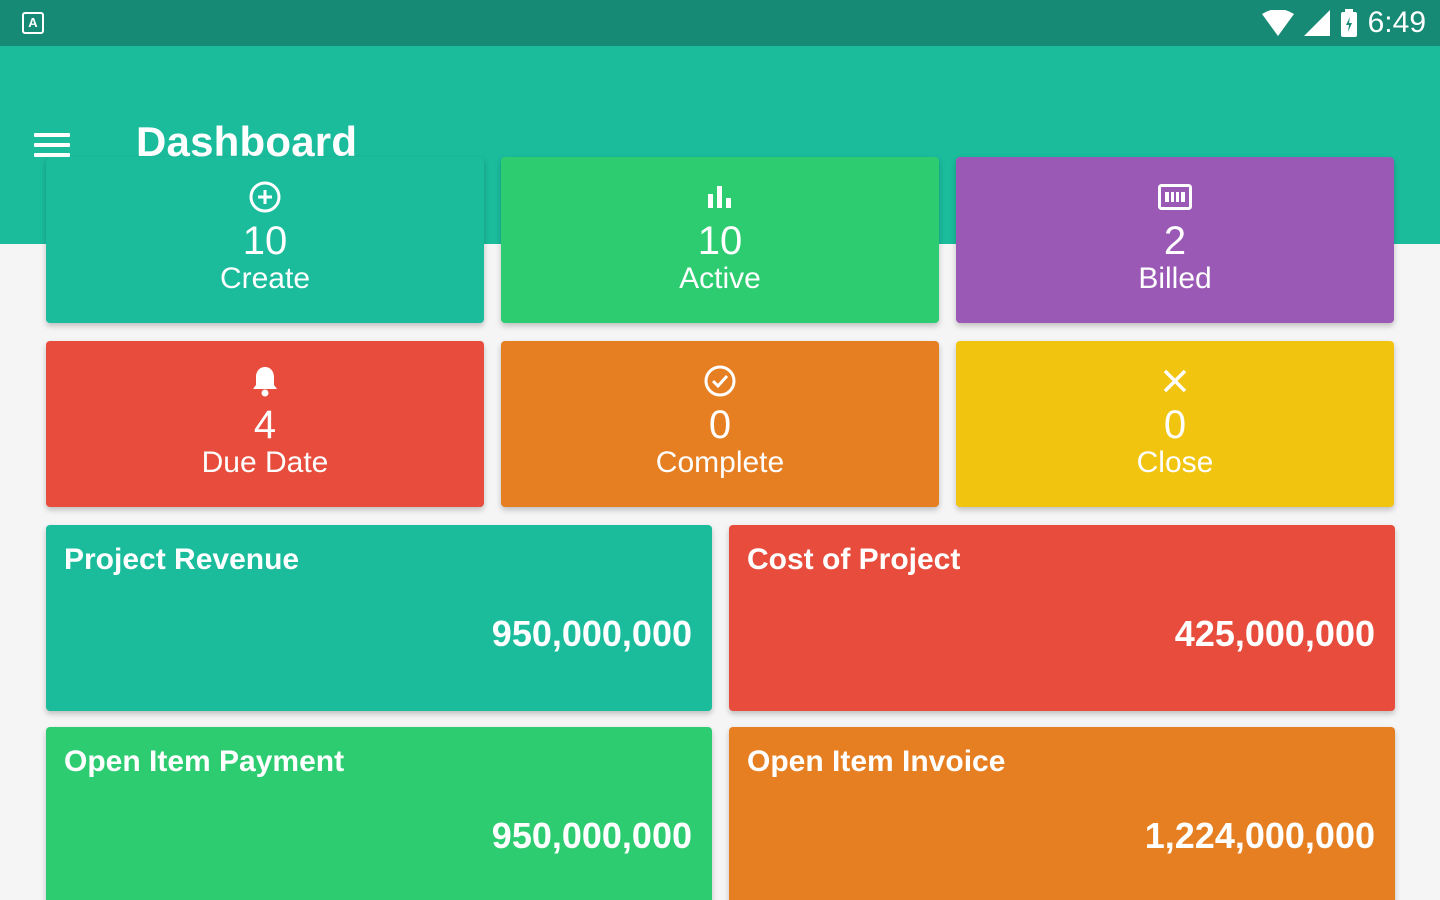  I want to click on tile-value: 2, so click(1175, 241).